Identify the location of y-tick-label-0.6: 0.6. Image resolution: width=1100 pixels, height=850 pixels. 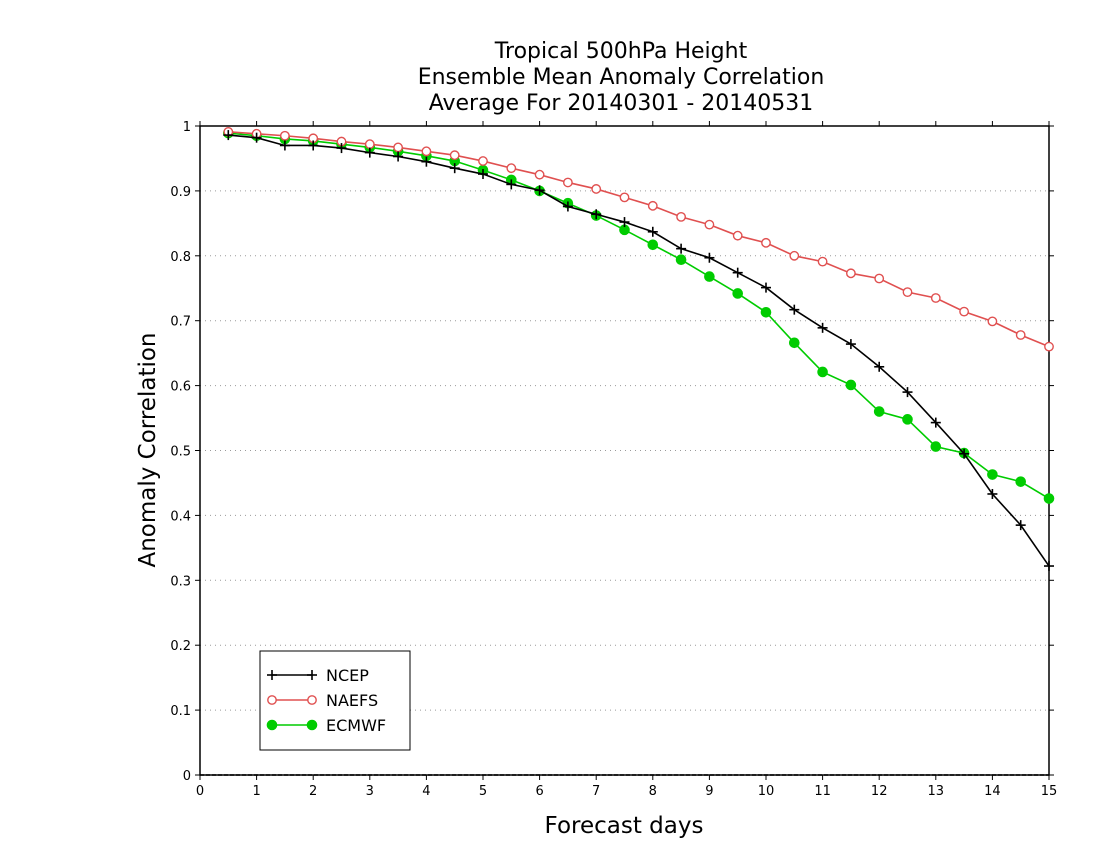
(180, 387).